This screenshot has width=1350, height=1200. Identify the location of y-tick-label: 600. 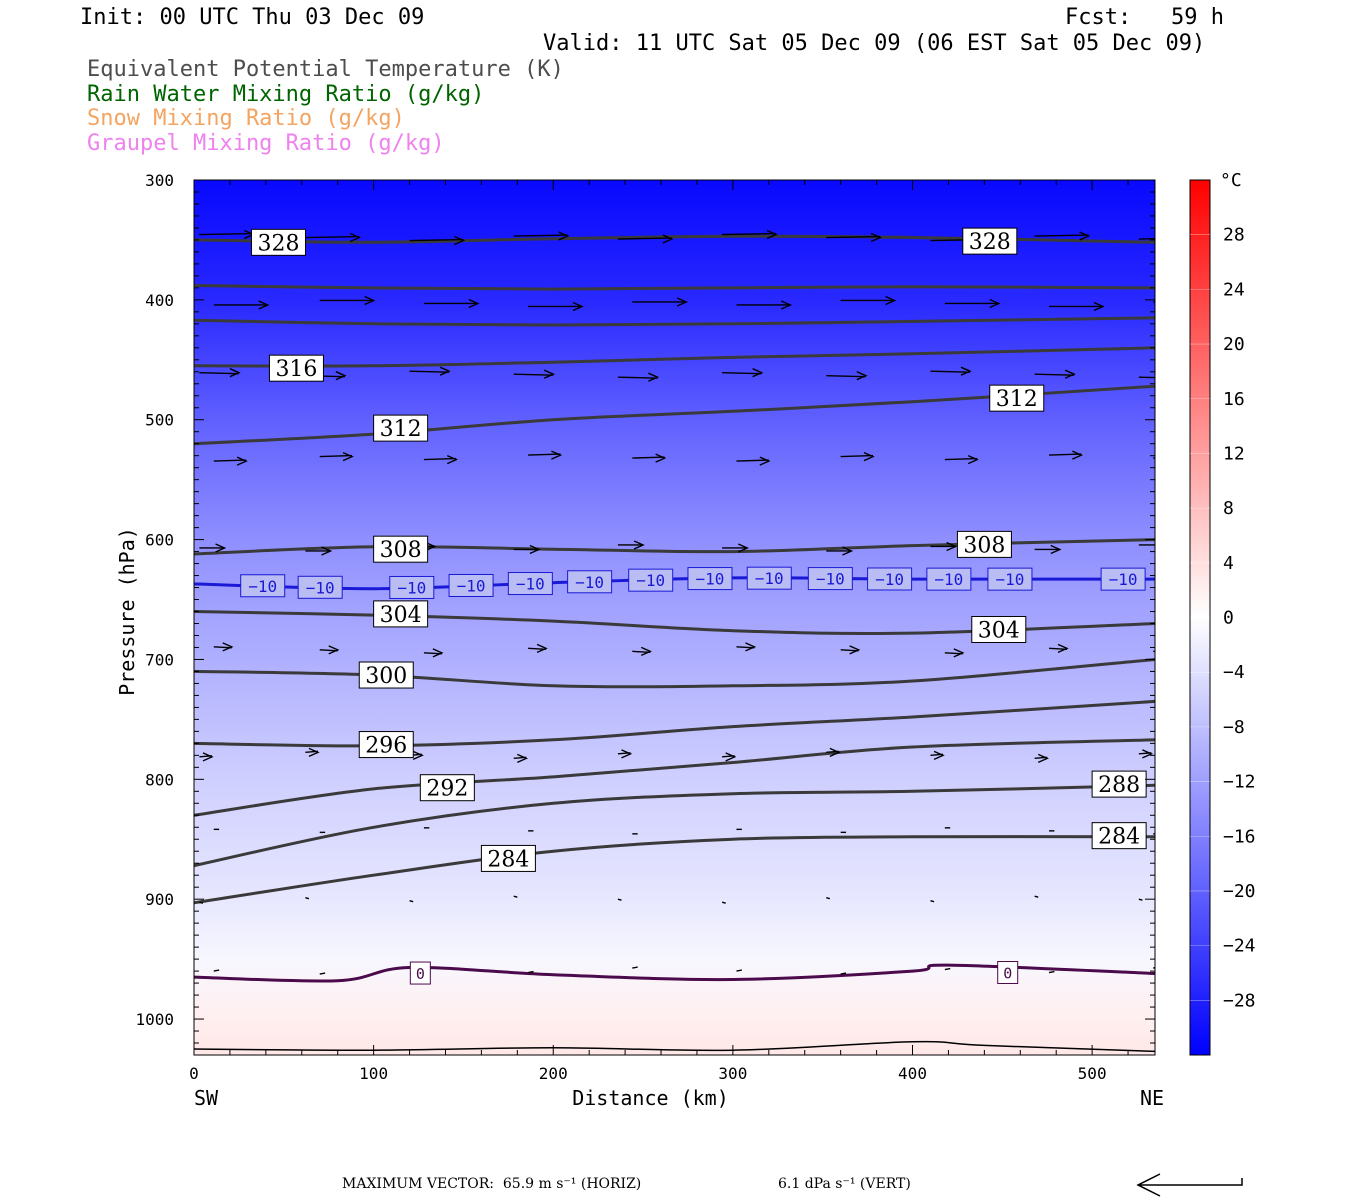
(159, 540).